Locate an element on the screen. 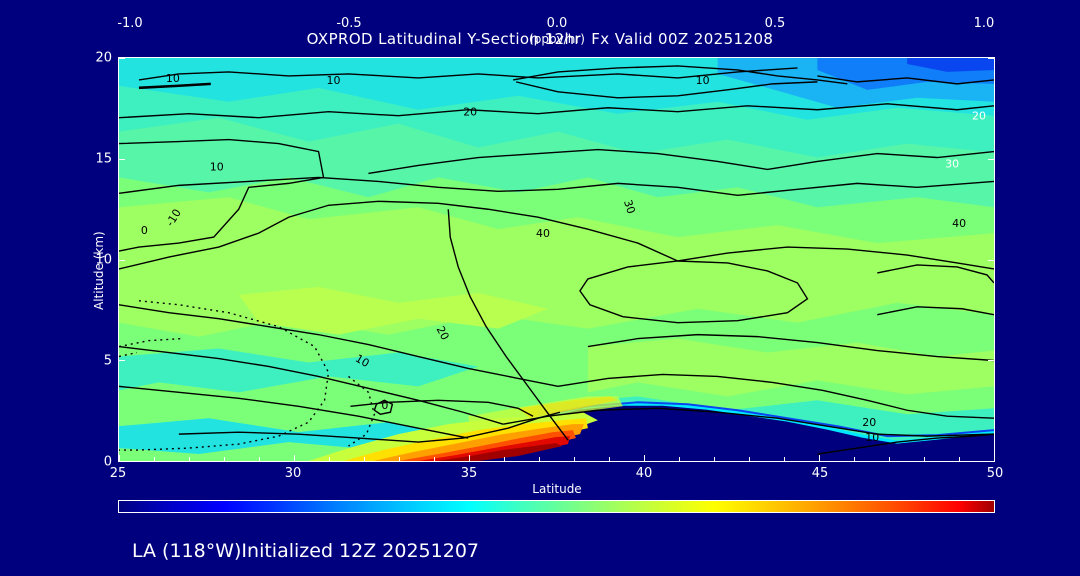  x-tick-label: 45 is located at coordinates (820, 473).